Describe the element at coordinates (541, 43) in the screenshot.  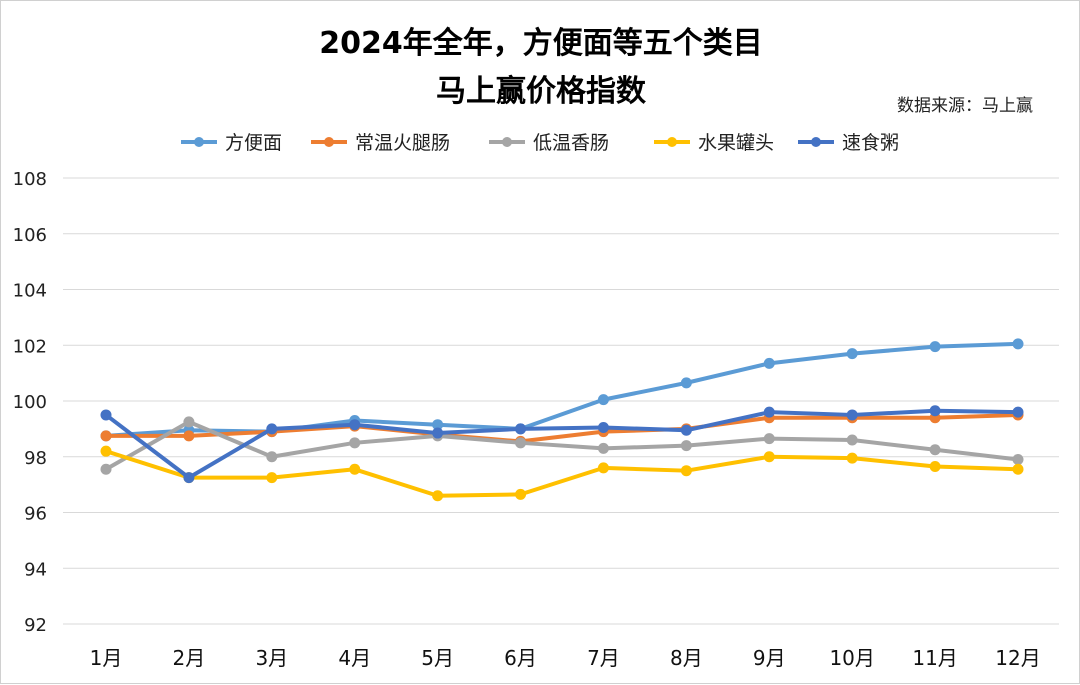
I see `chart-title-line-1: 2024年全年，方便面等五个类目` at that location.